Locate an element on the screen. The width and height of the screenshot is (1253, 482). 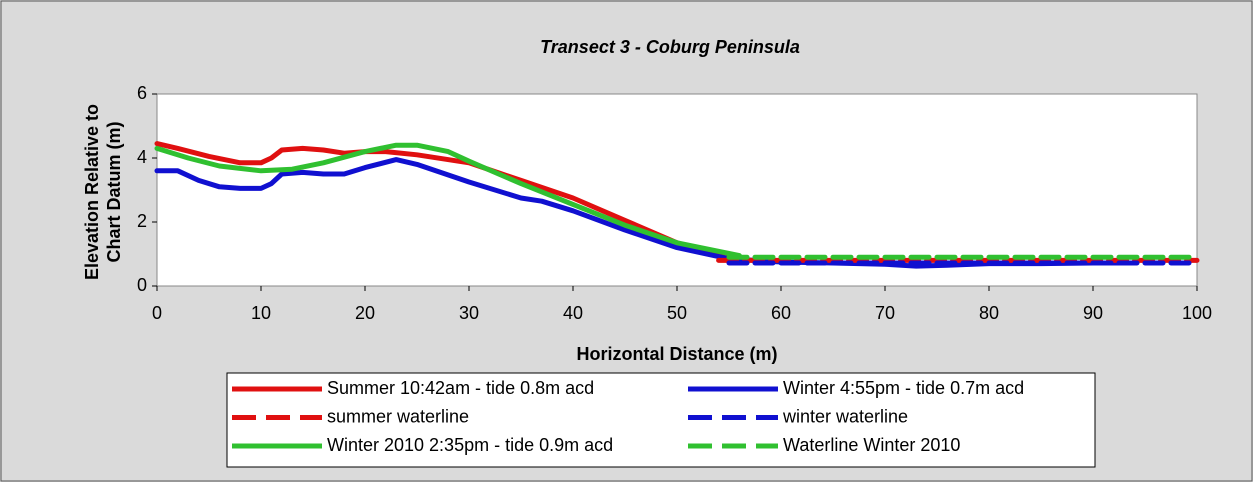
y-tick-label: 0 is located at coordinates (142, 285).